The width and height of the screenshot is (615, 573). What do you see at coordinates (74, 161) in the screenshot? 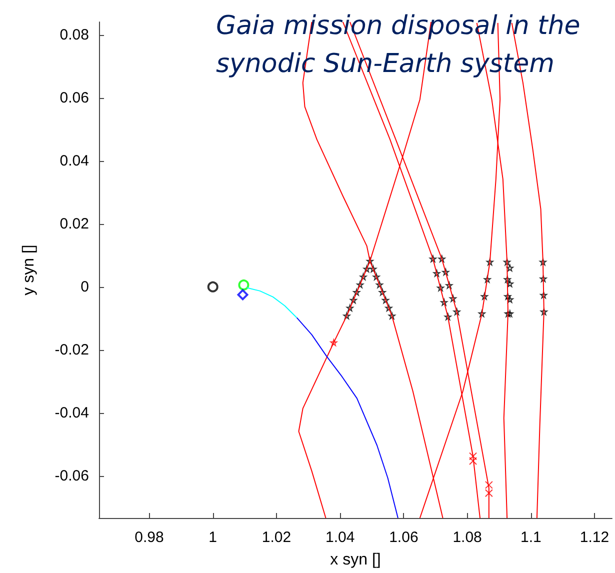
I see `y-tick-label: 0.04` at bounding box center [74, 161].